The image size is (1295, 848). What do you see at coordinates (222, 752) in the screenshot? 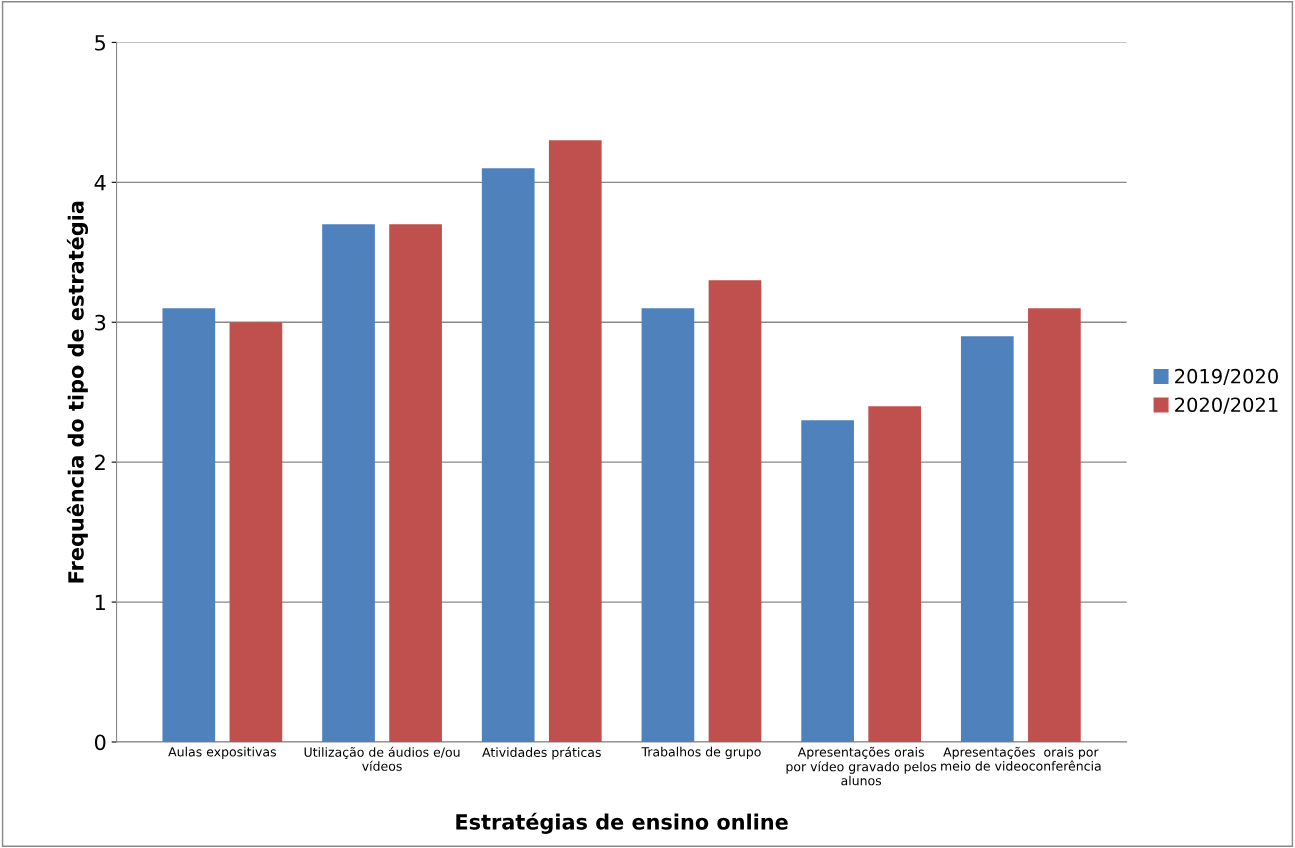
I see `x-tick-label: Aulas expositivas` at bounding box center [222, 752].